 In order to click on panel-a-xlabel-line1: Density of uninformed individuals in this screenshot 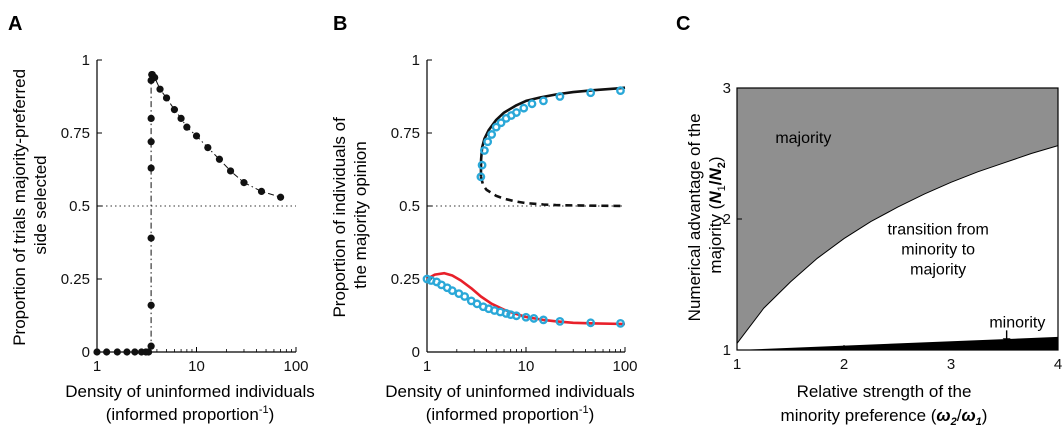, I will do `click(189, 391)`.